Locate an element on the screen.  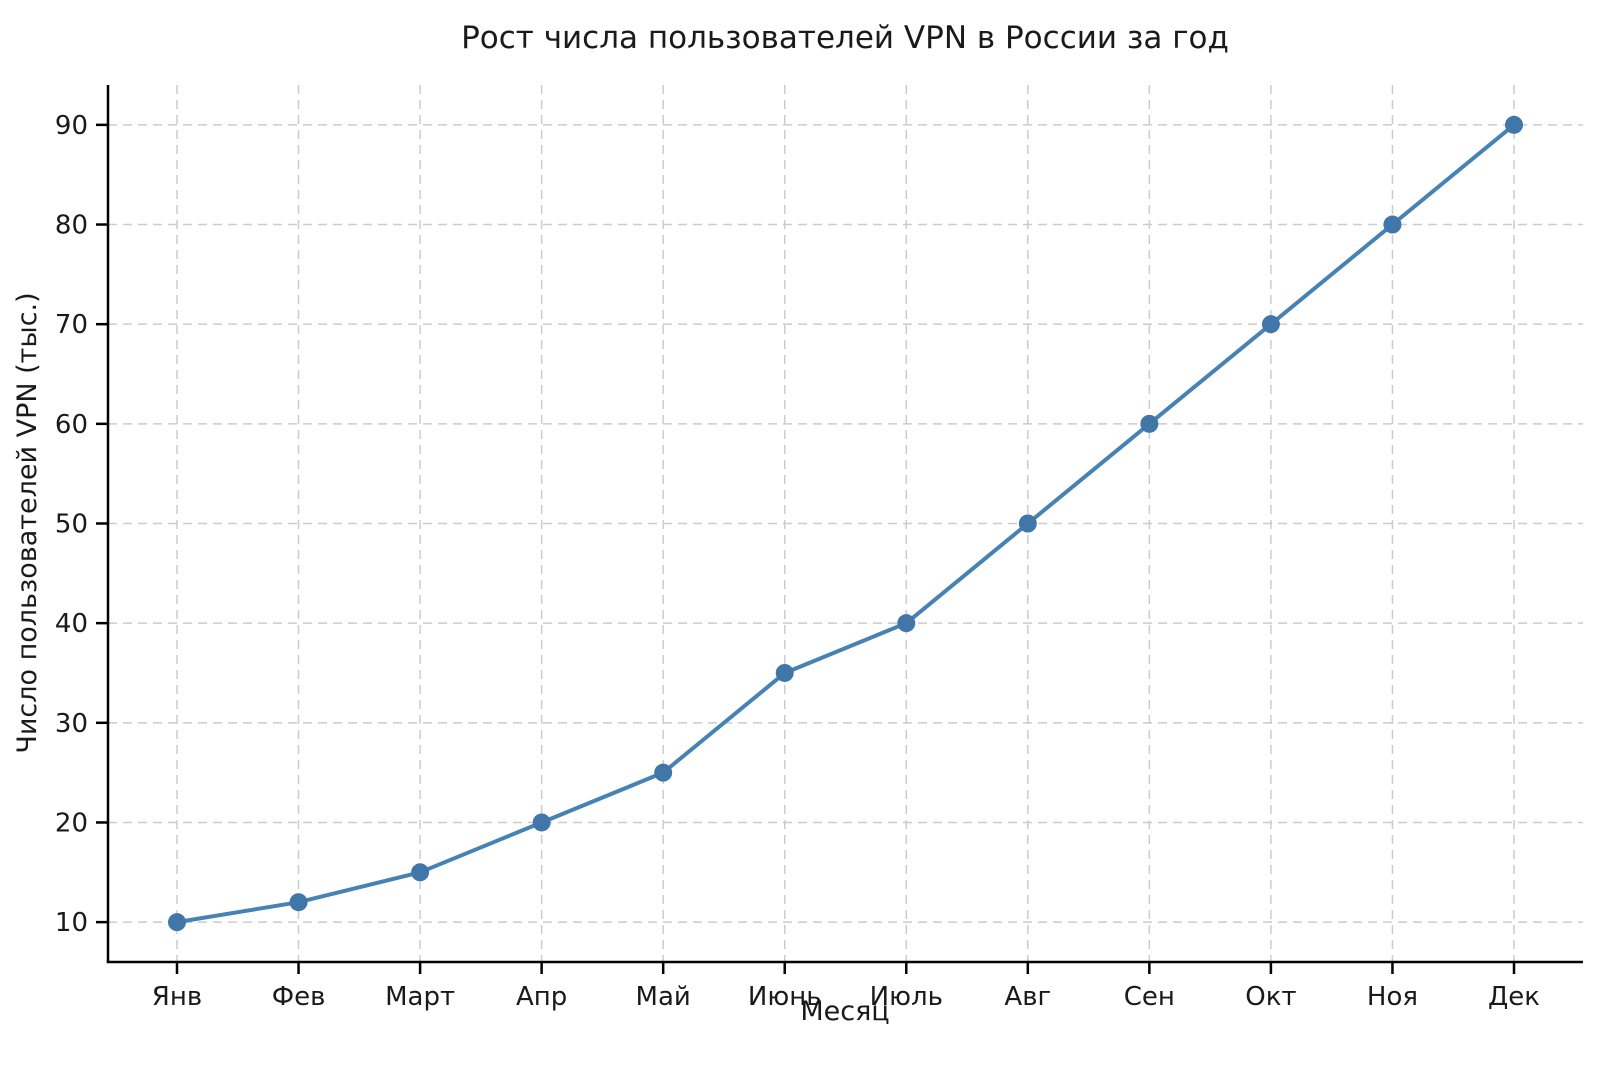
y-tick-label: 20 is located at coordinates (71, 823).